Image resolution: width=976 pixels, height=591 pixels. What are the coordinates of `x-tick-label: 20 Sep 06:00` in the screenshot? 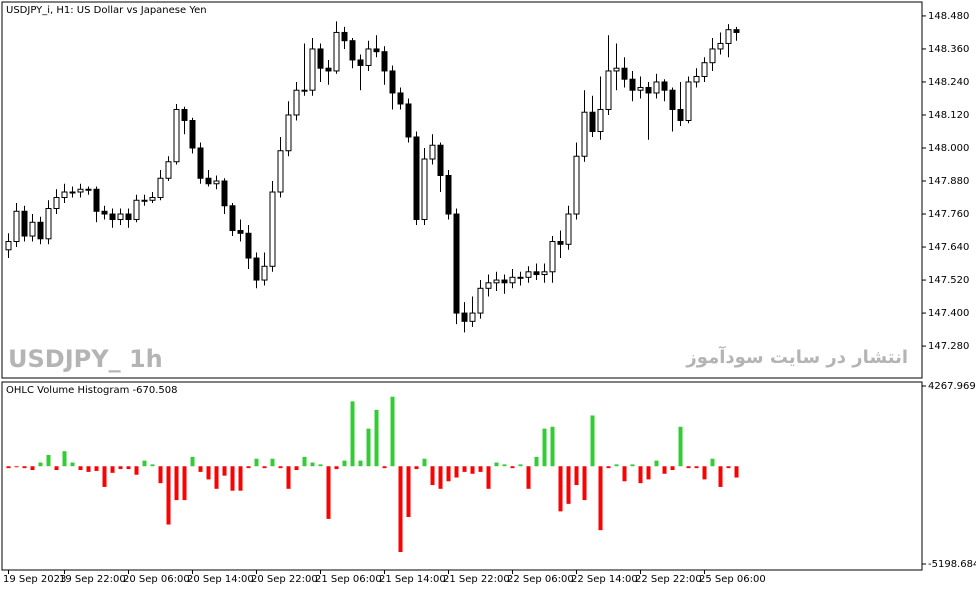 It's located at (156, 579).